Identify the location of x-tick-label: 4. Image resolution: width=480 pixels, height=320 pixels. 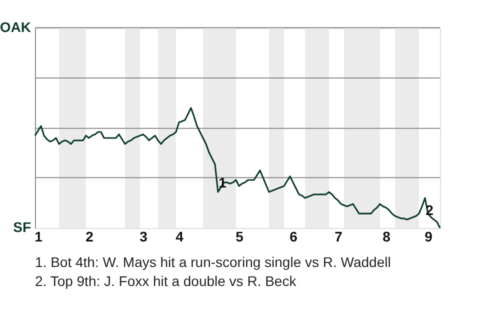
(180, 236).